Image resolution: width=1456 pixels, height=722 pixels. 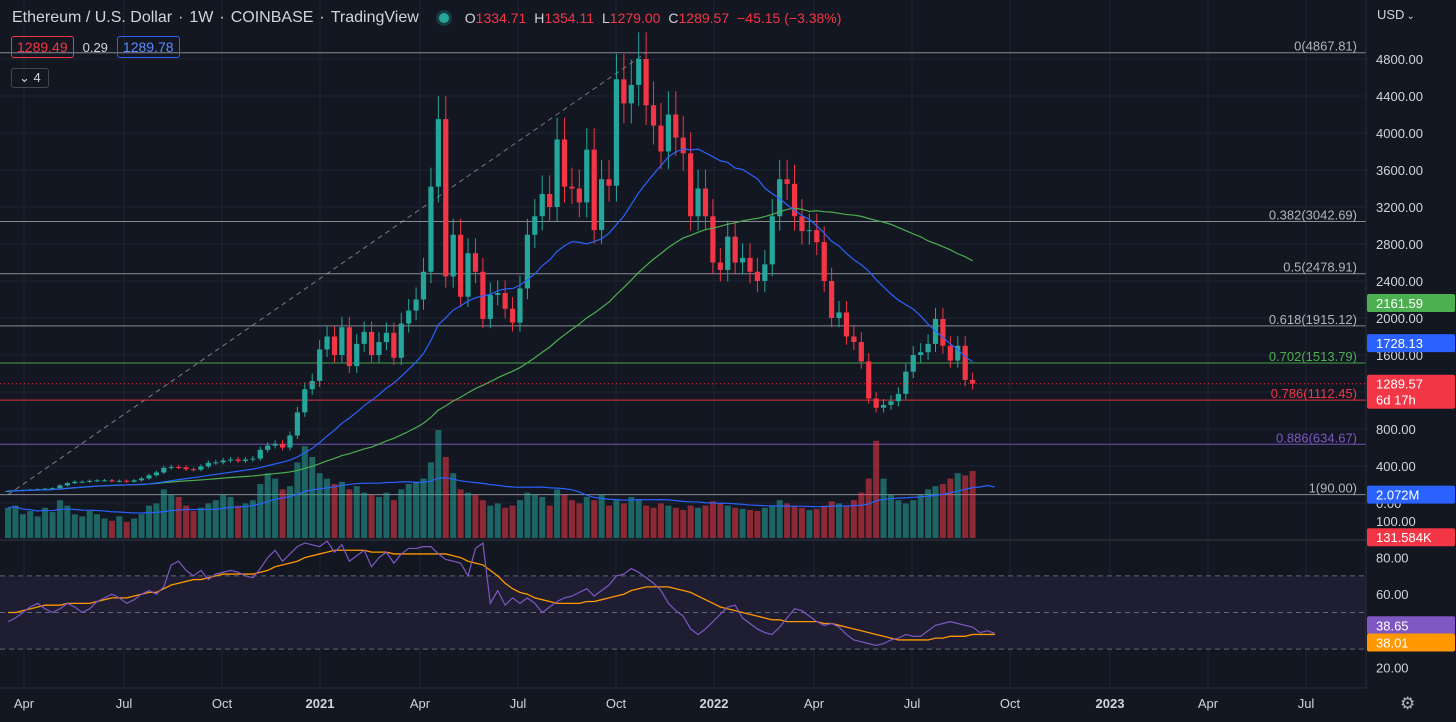 I want to click on fib-level-label: 0.618(1915.12), so click(x=1313, y=319).